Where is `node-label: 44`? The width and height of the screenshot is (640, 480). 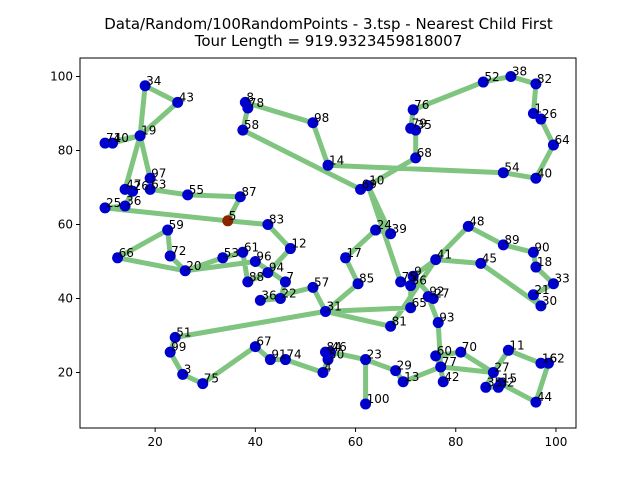
node-label: 44 is located at coordinates (544, 397).